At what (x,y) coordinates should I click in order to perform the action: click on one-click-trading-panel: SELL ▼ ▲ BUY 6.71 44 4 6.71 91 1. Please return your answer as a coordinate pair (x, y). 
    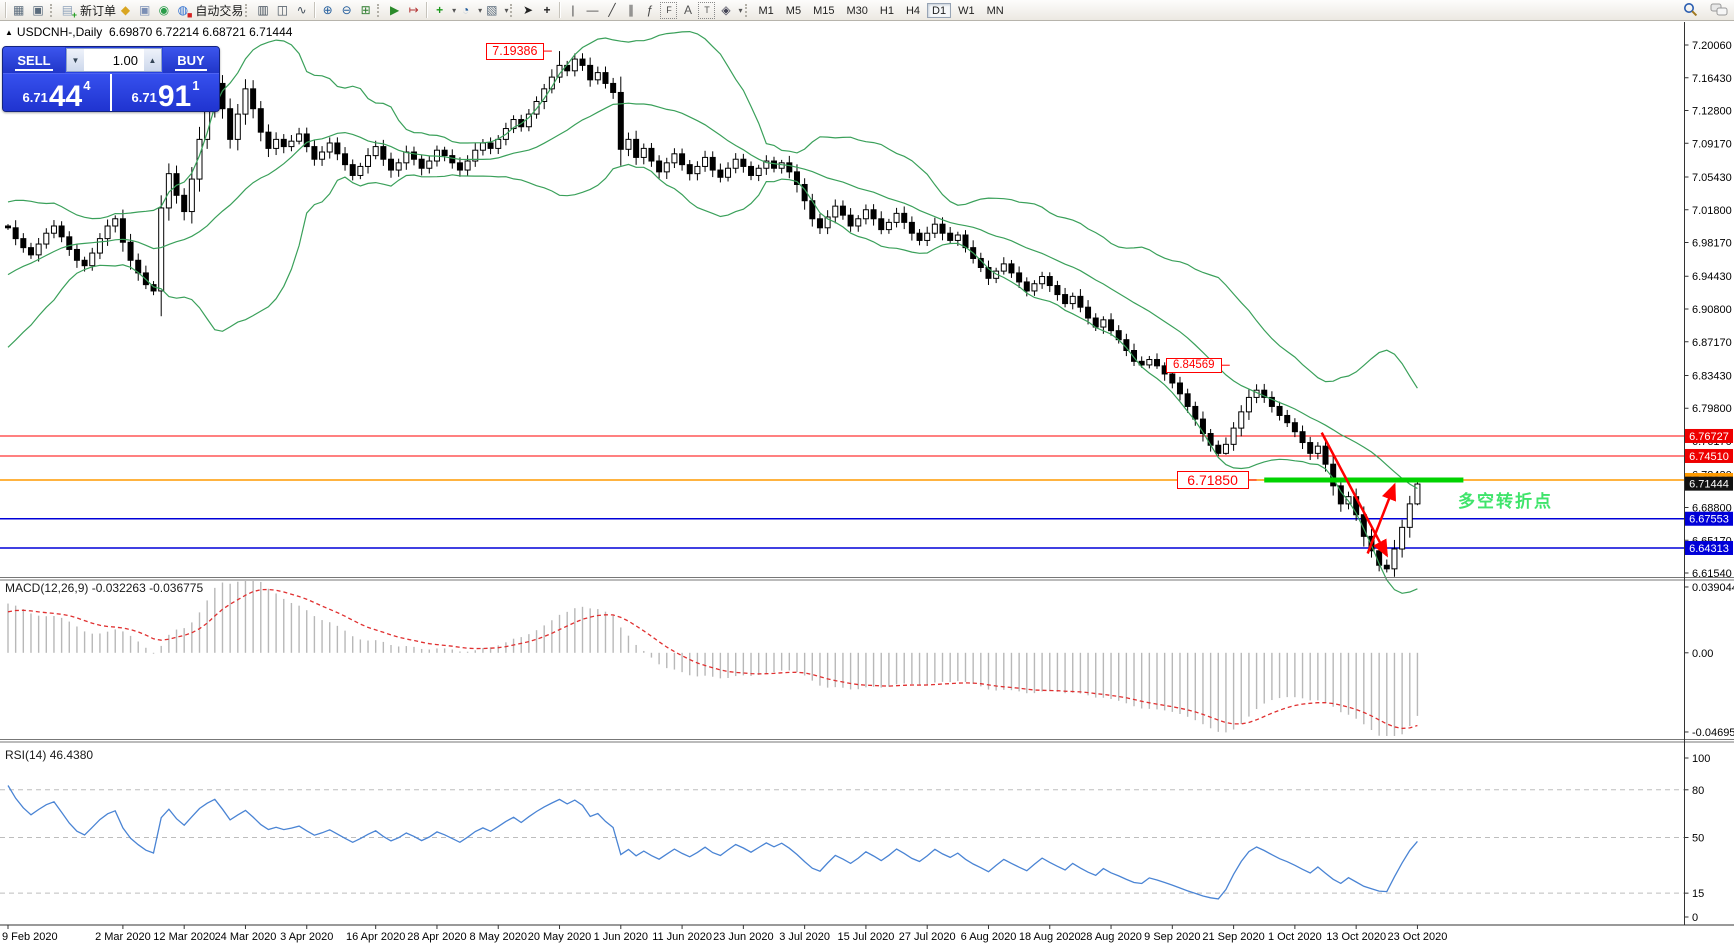
    Looking at the image, I should click on (111, 79).